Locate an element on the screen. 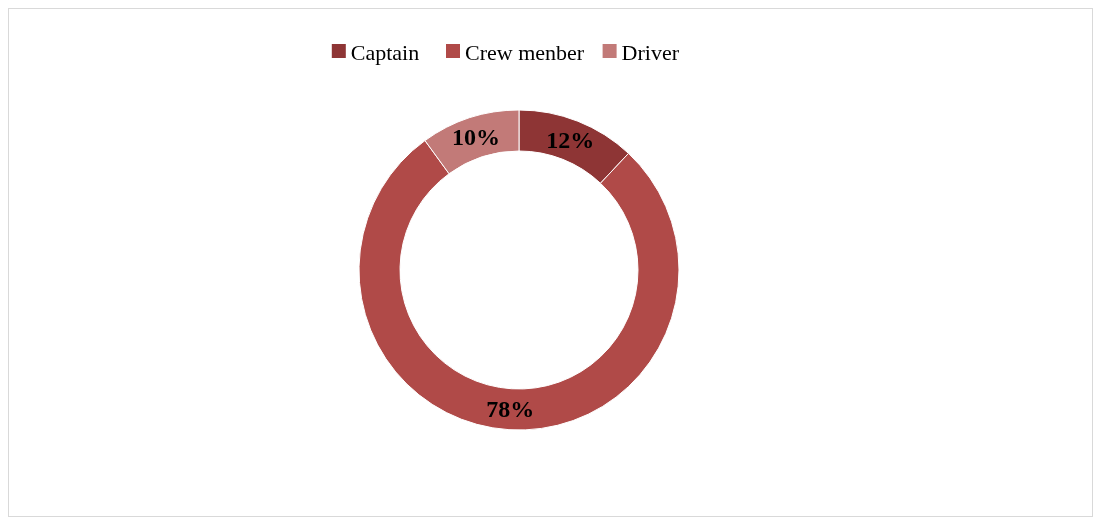 This screenshot has width=1093, height=517. legend-label: Crew menber is located at coordinates (525, 52).